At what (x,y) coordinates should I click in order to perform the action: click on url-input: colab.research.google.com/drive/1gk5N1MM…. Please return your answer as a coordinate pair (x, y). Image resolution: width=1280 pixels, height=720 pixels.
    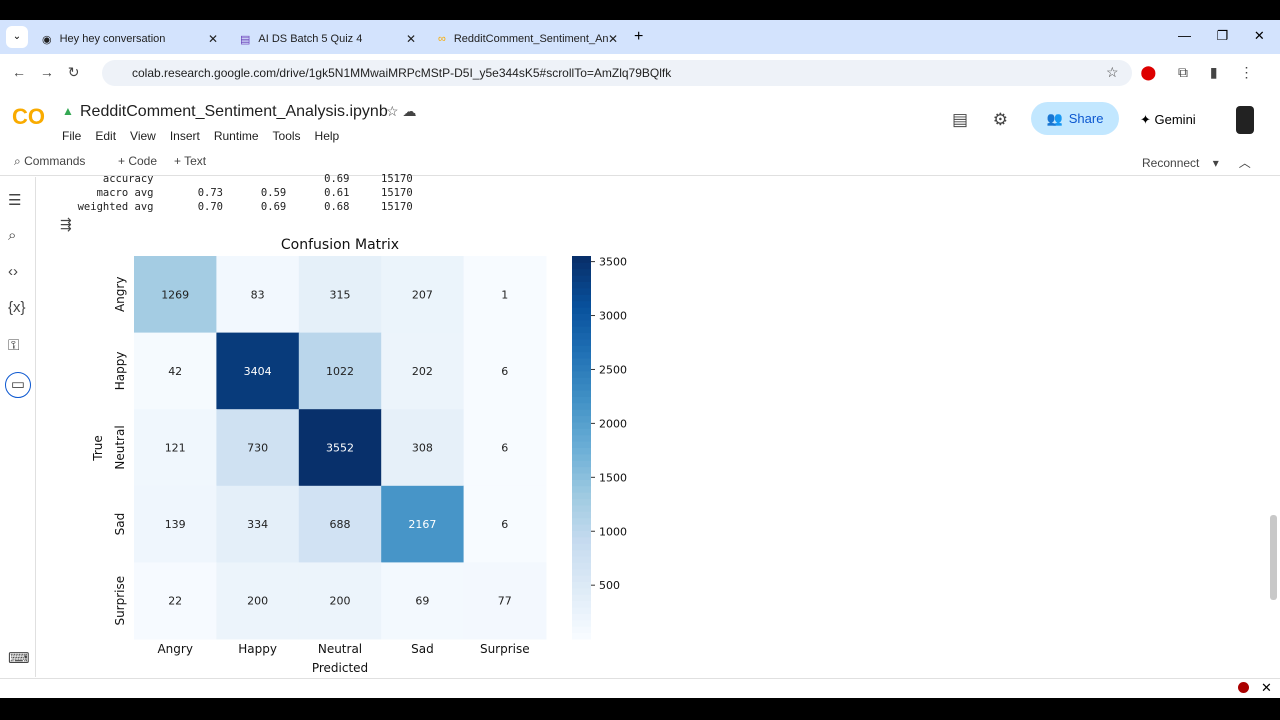
    Looking at the image, I should click on (617, 73).